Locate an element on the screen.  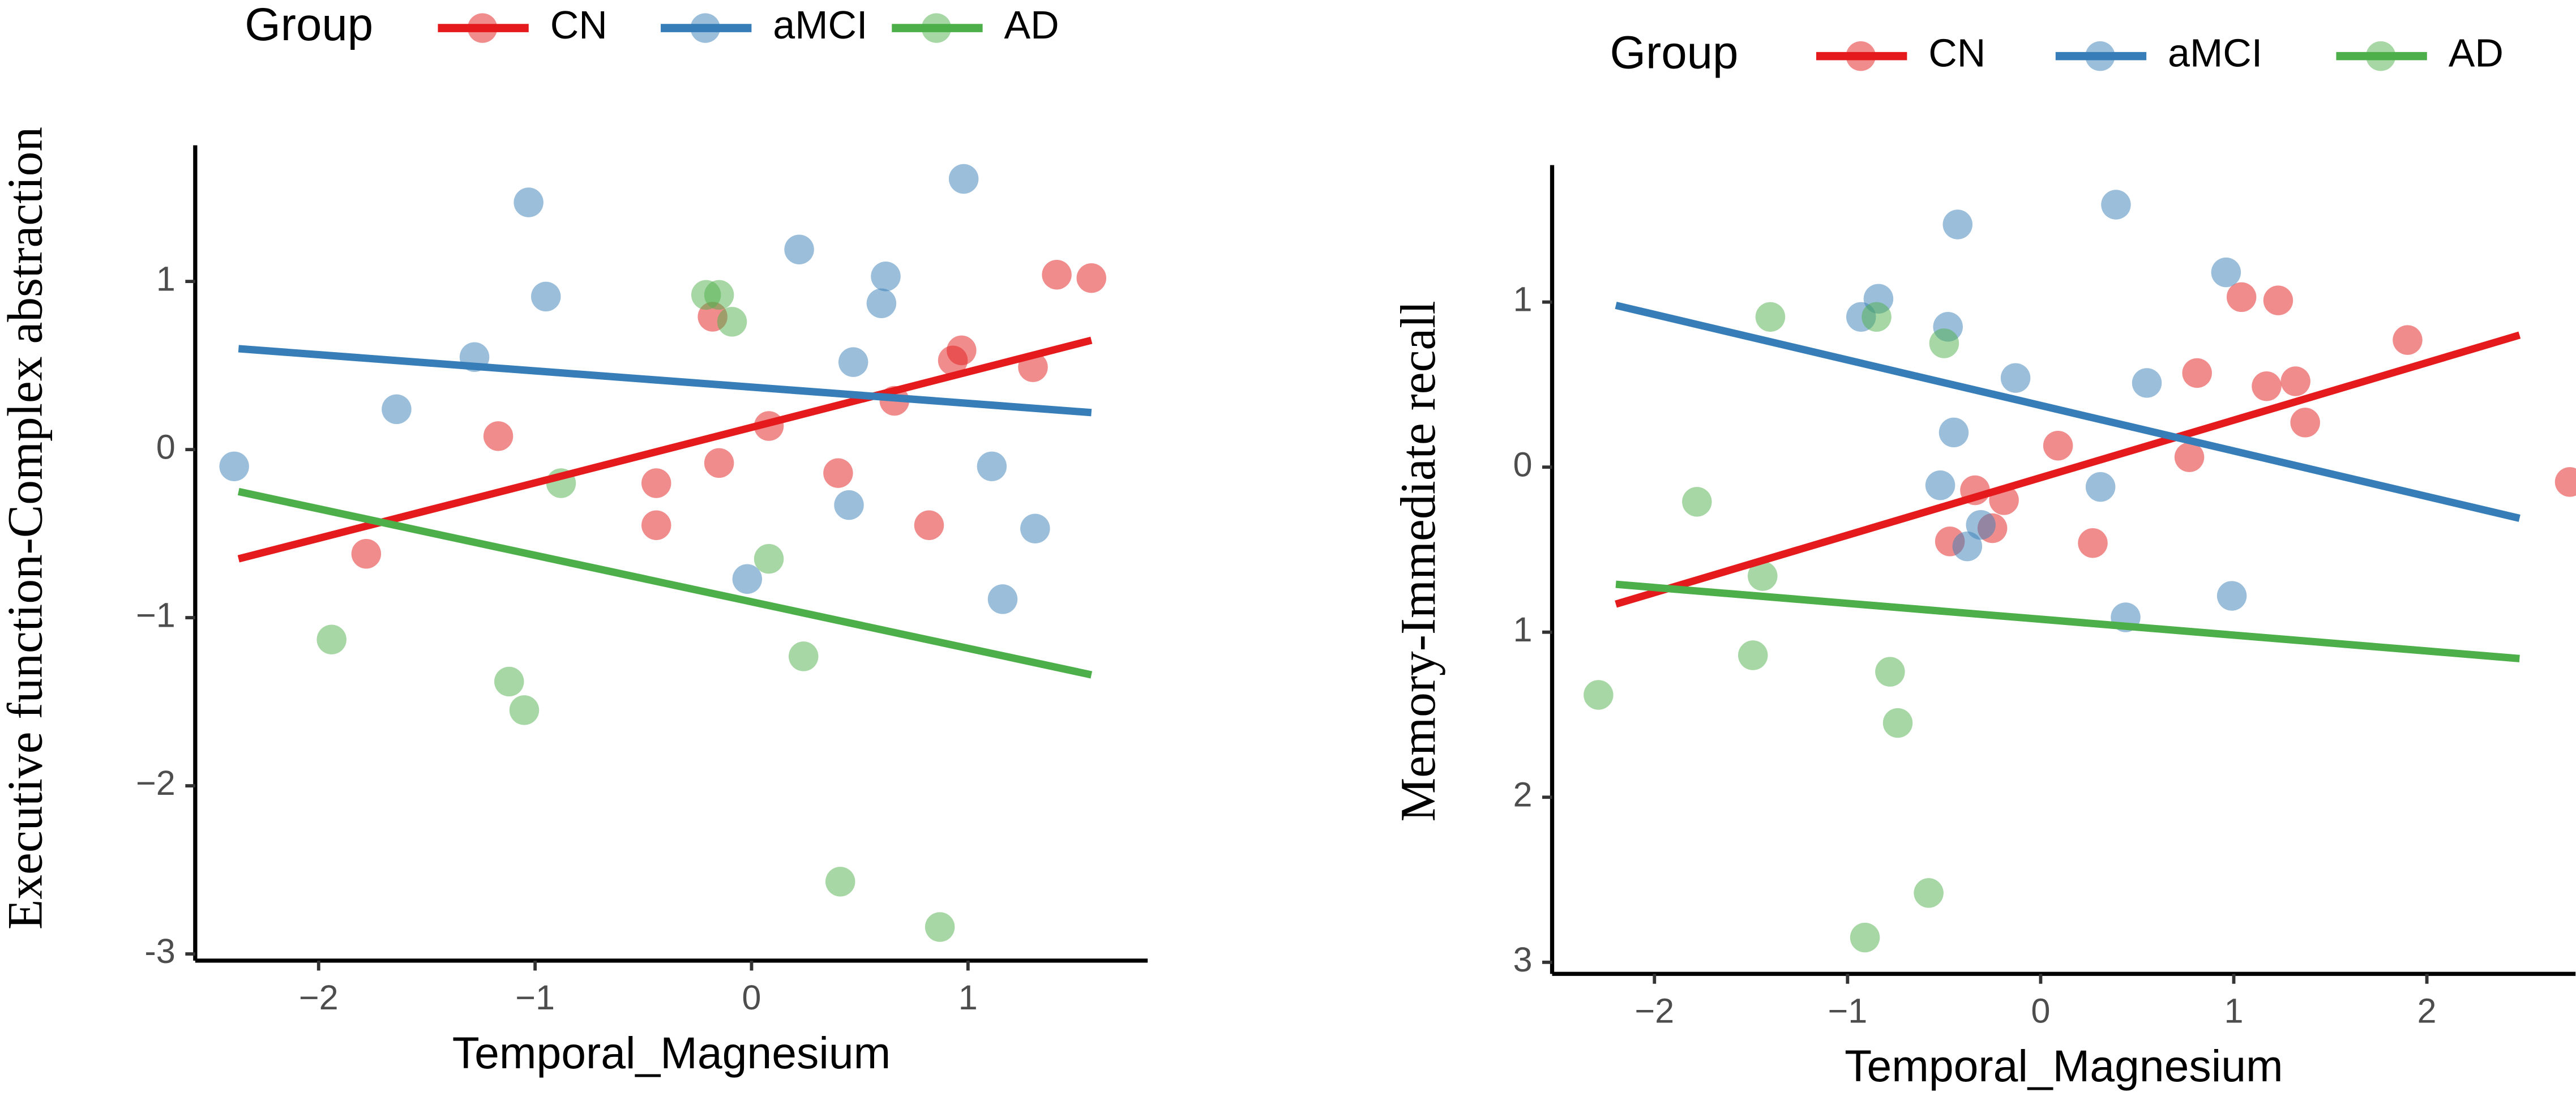
y-tick-label: 2 is located at coordinates (1522, 794).